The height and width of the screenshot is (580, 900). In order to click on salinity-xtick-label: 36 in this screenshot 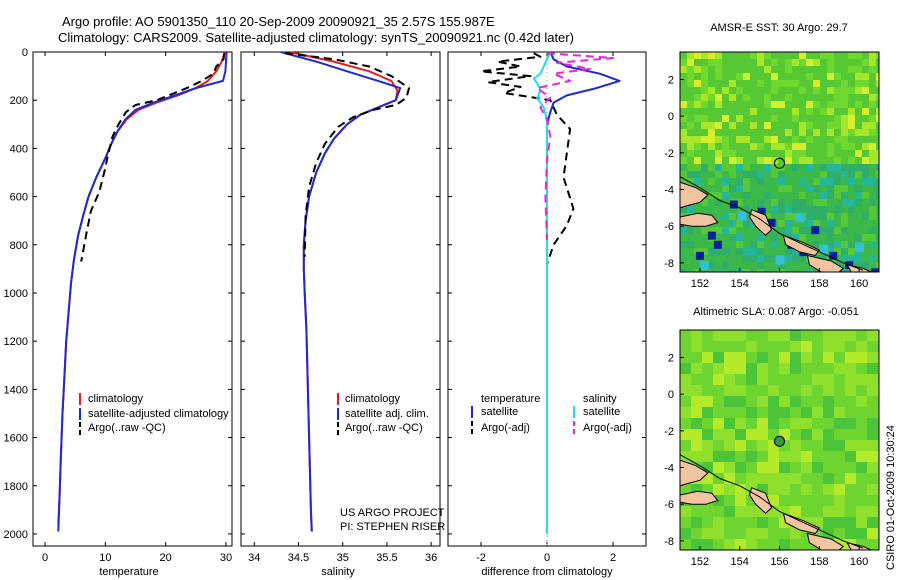, I will do `click(431, 558)`.